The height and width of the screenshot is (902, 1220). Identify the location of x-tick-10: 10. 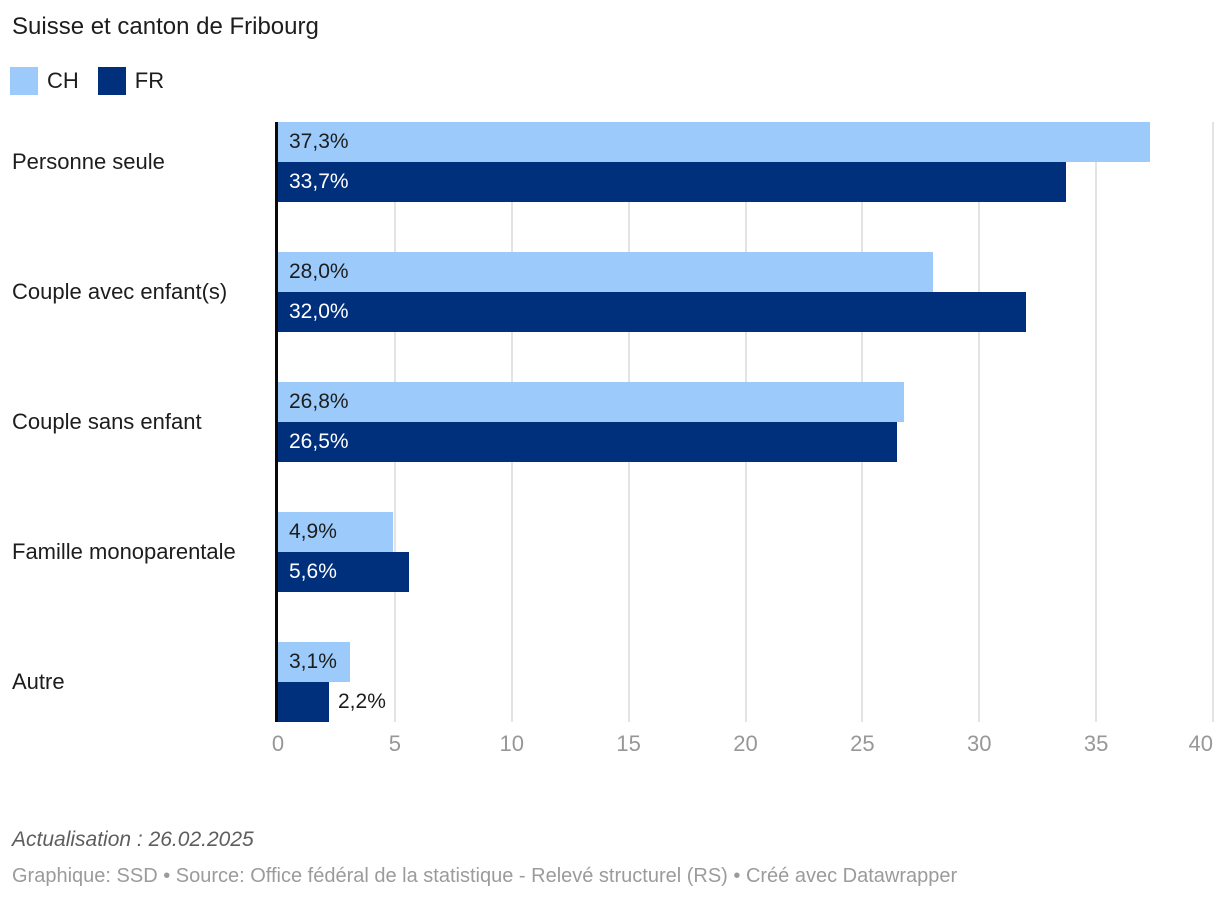
(511, 743).